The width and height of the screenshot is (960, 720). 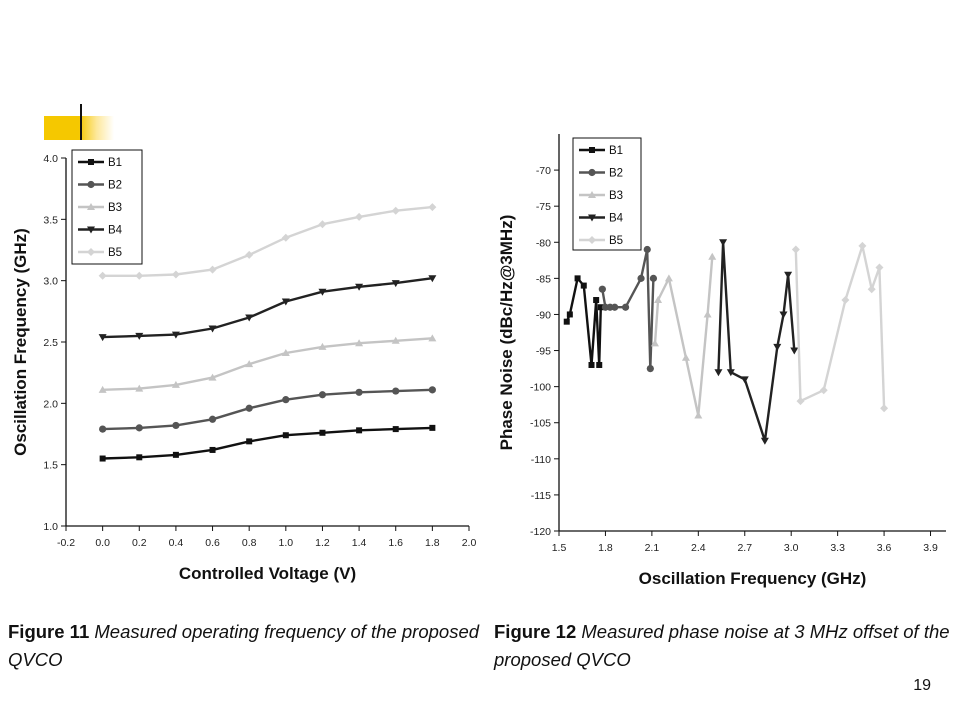 I want to click on chart2-x-tick-label: 2.4, so click(x=698, y=548).